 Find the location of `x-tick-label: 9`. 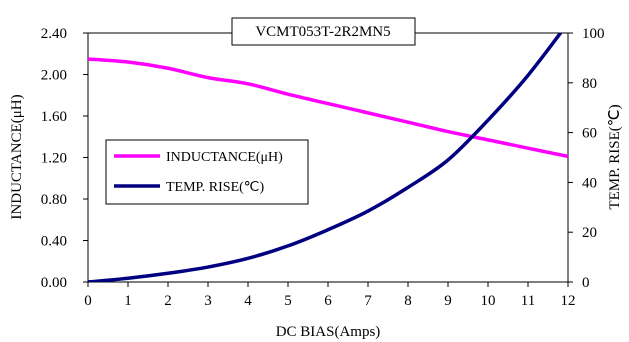

x-tick-label: 9 is located at coordinates (448, 301).